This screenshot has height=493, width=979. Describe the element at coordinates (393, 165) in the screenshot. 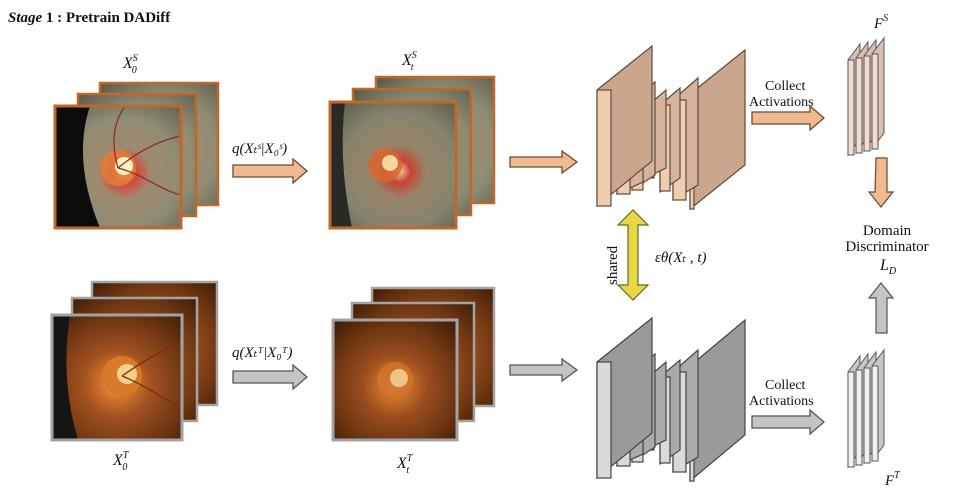

I see `source-xt-front-image` at that location.